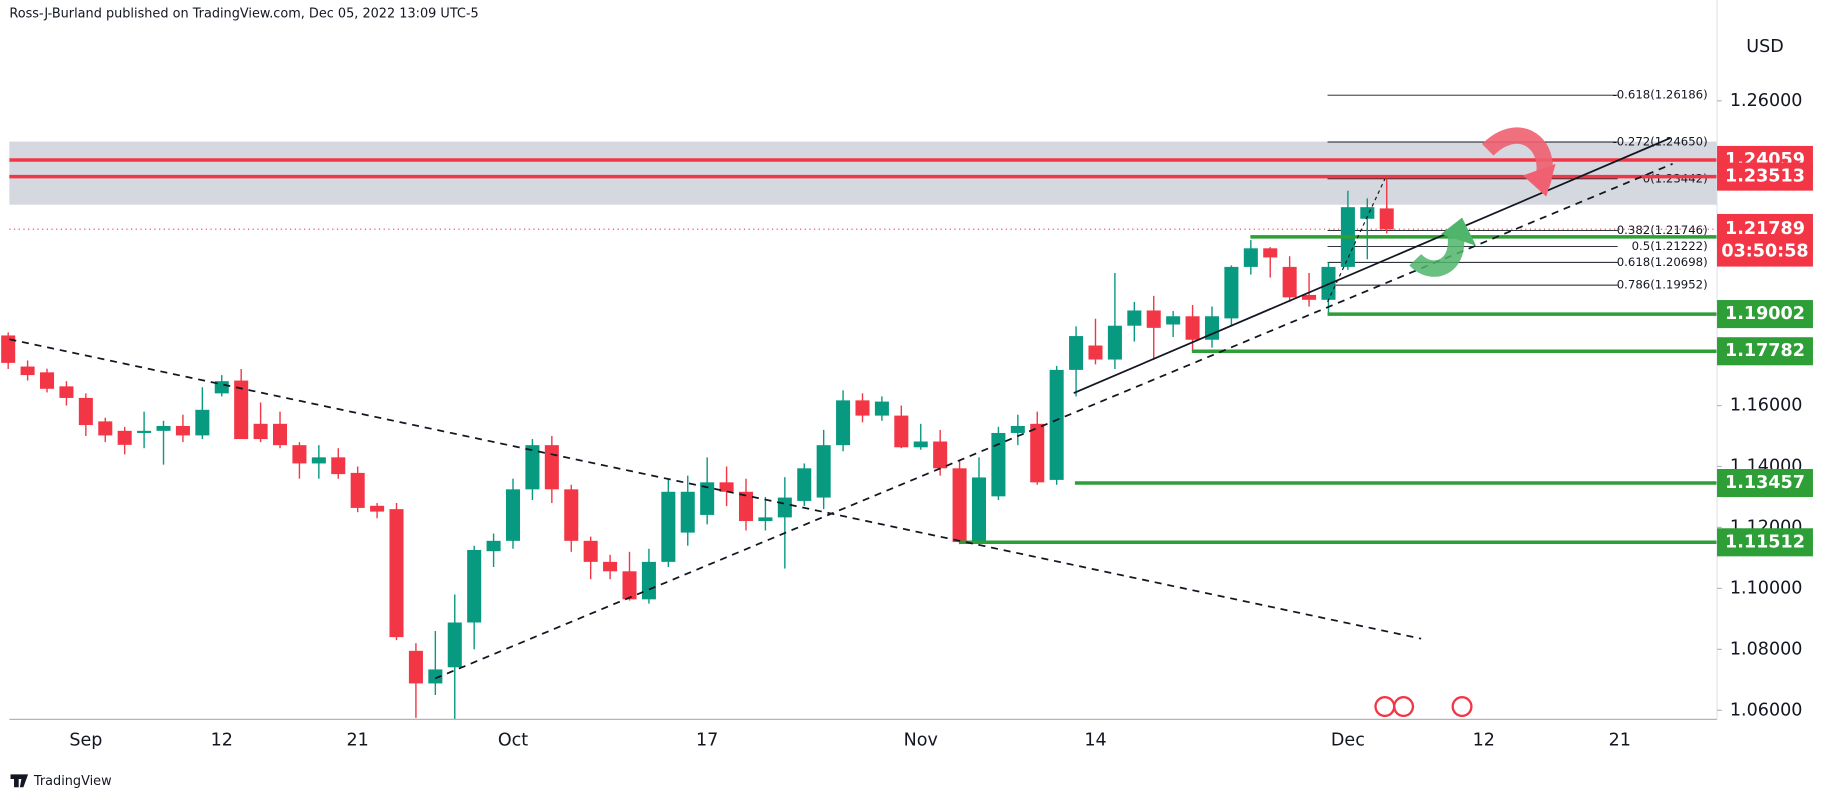 This screenshot has width=1834, height=799. I want to click on resistance-zone, so click(863, 173).